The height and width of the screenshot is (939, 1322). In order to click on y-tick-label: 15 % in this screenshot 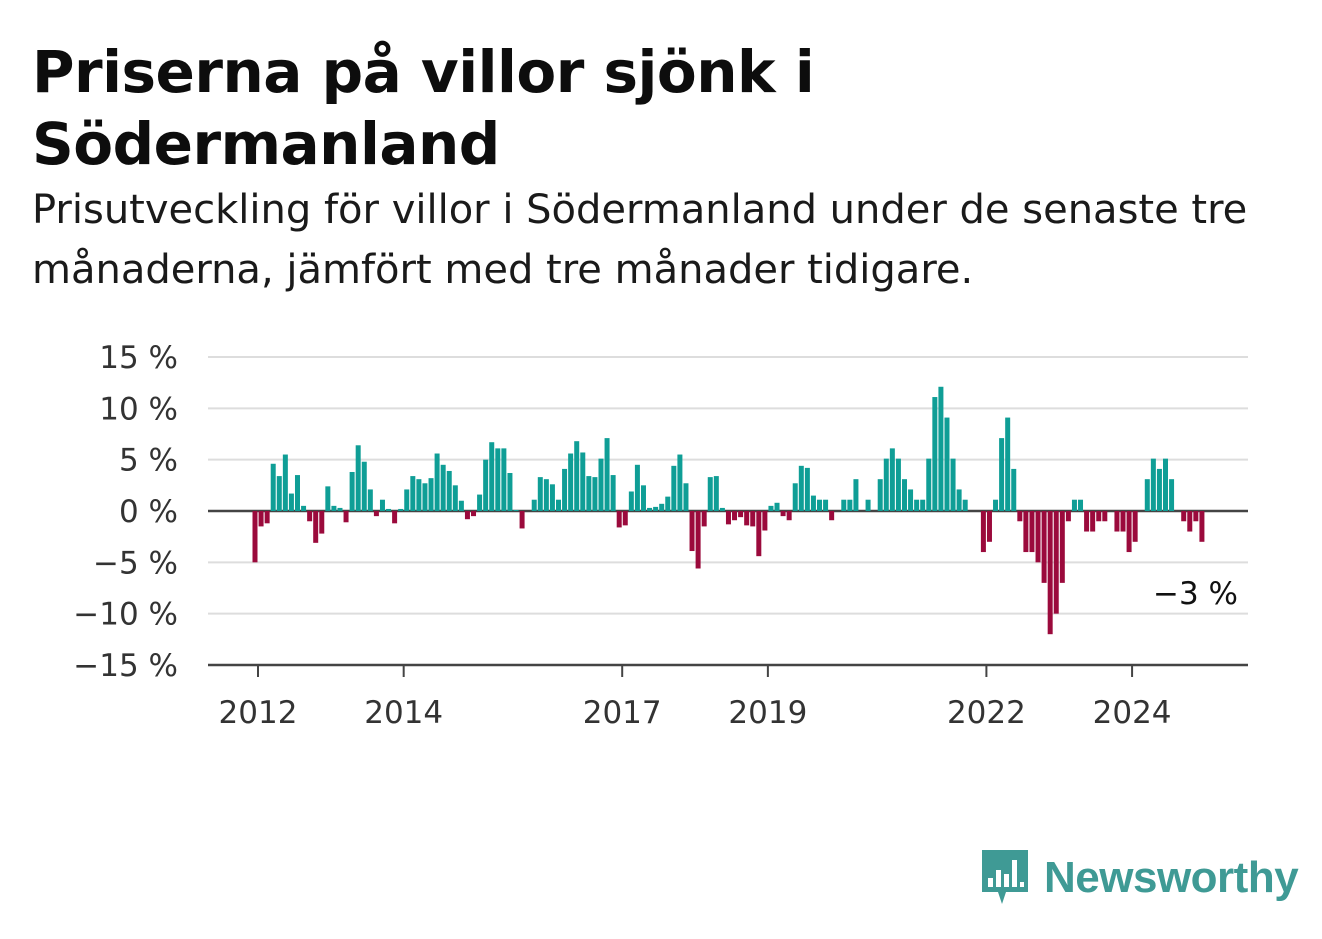, I will do `click(138, 358)`.